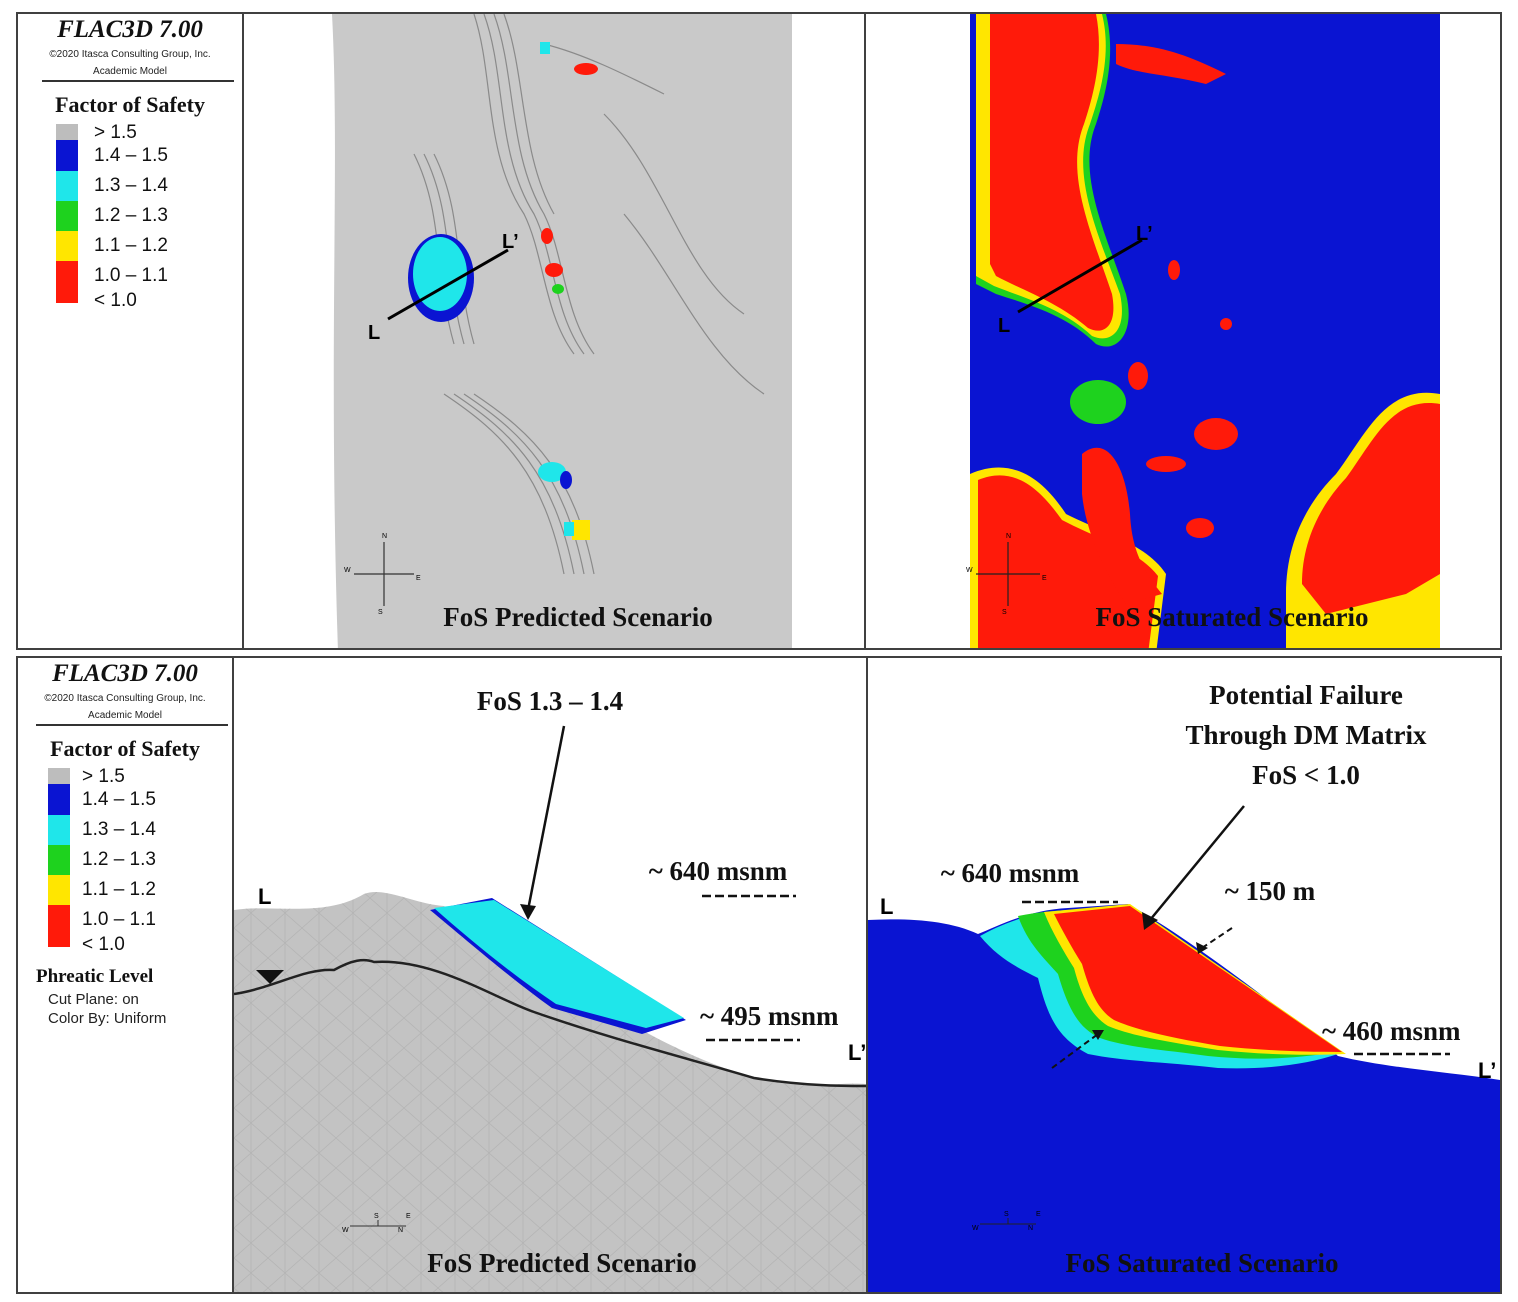 This screenshot has height=1302, width=1518. Describe the element at coordinates (335, 331) in the screenshot. I see `terrain-edge-left` at that location.